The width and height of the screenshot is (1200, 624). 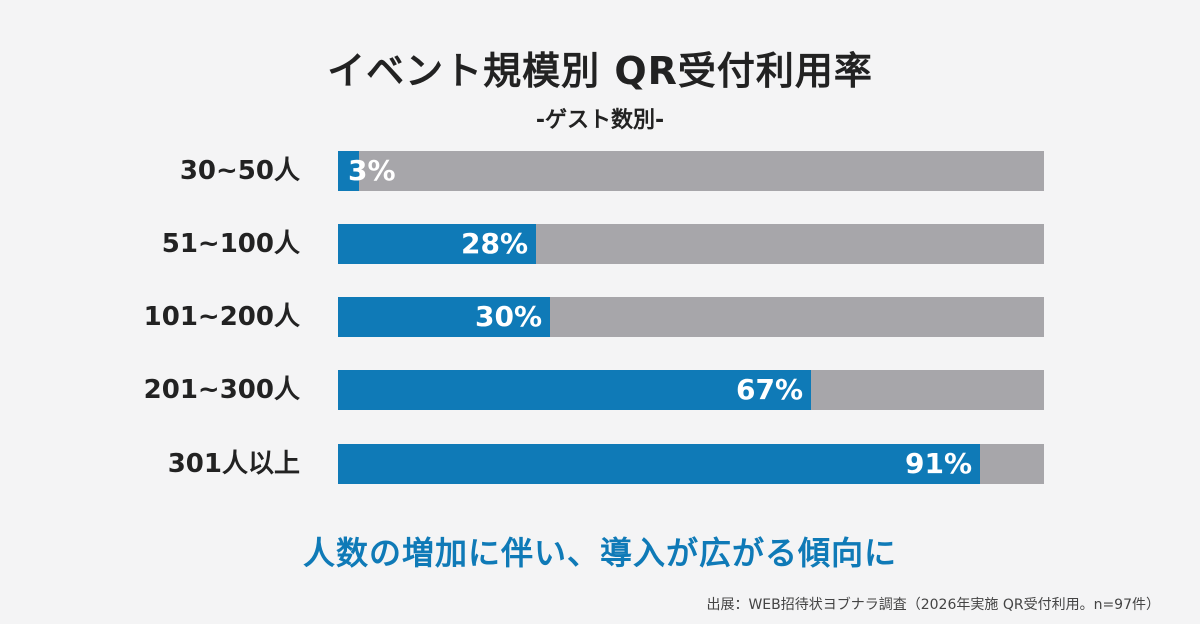 What do you see at coordinates (372, 170) in the screenshot?
I see `value-label: 3%` at bounding box center [372, 170].